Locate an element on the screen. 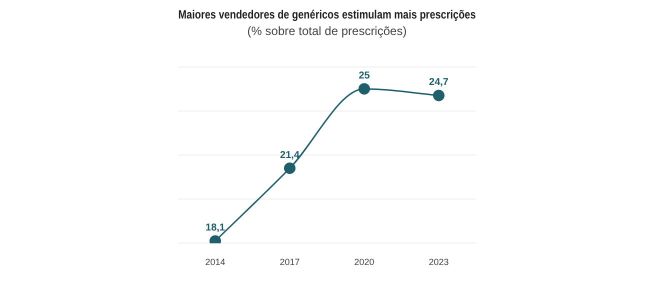  chart-subtitle: (% sobre total de prescrições) is located at coordinates (327, 31).